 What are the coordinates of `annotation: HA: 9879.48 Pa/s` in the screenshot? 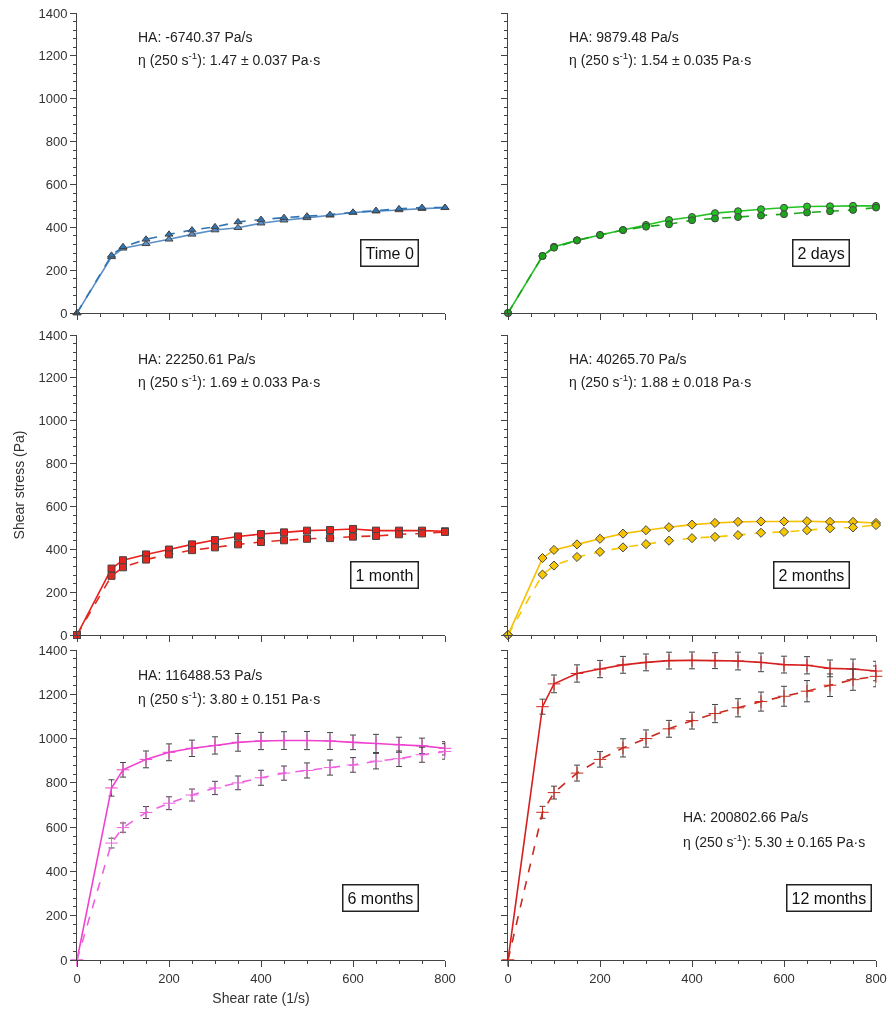 It's located at (624, 37).